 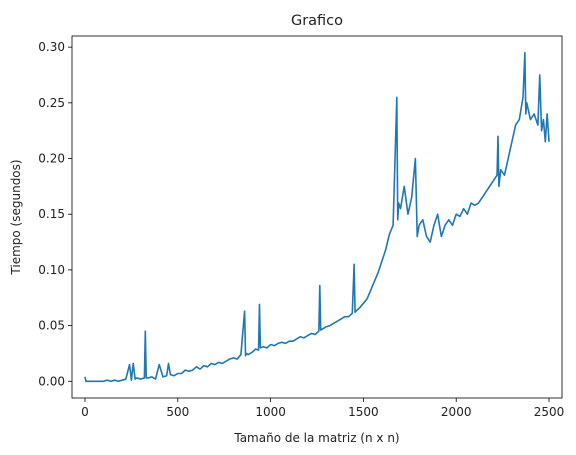 I want to click on chart-title: Grafico, so click(x=317, y=21).